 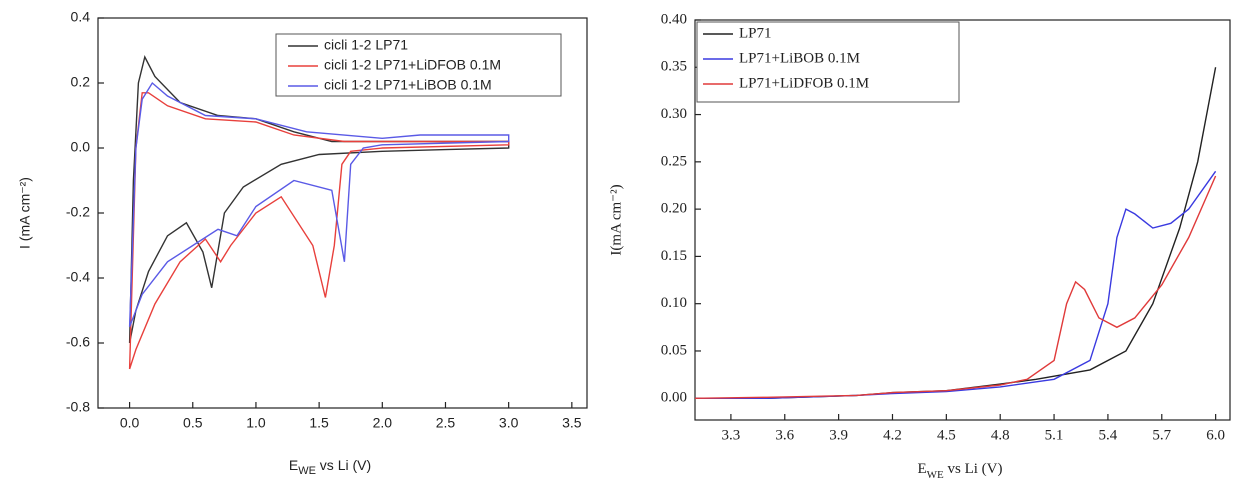 I want to click on x-tick-label: 5.4, so click(x=1108, y=435).